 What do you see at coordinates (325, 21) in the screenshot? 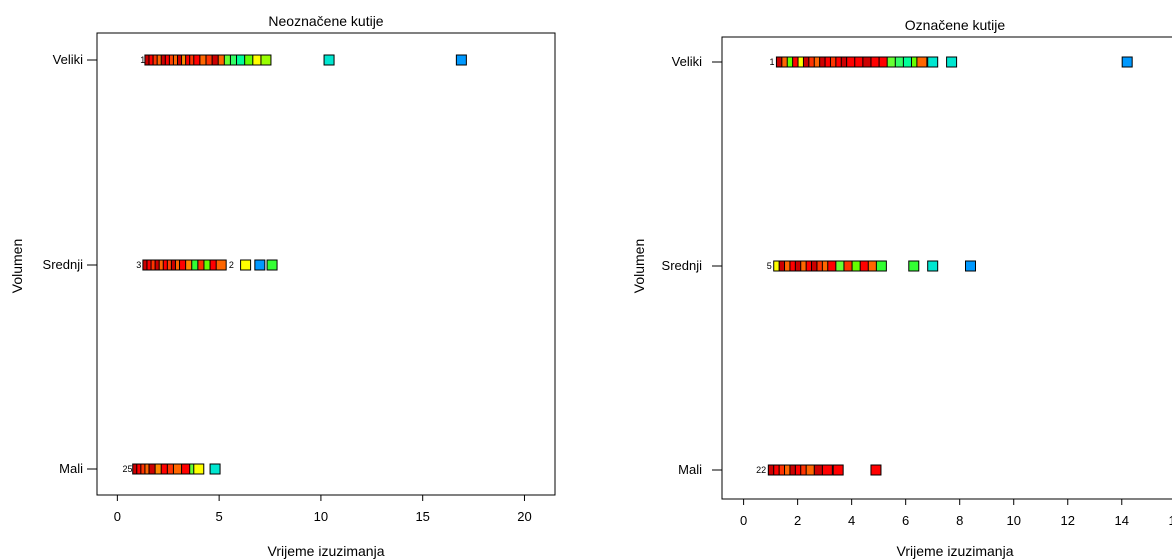
I see `panel-1-title: Neoznačene kutije` at bounding box center [325, 21].